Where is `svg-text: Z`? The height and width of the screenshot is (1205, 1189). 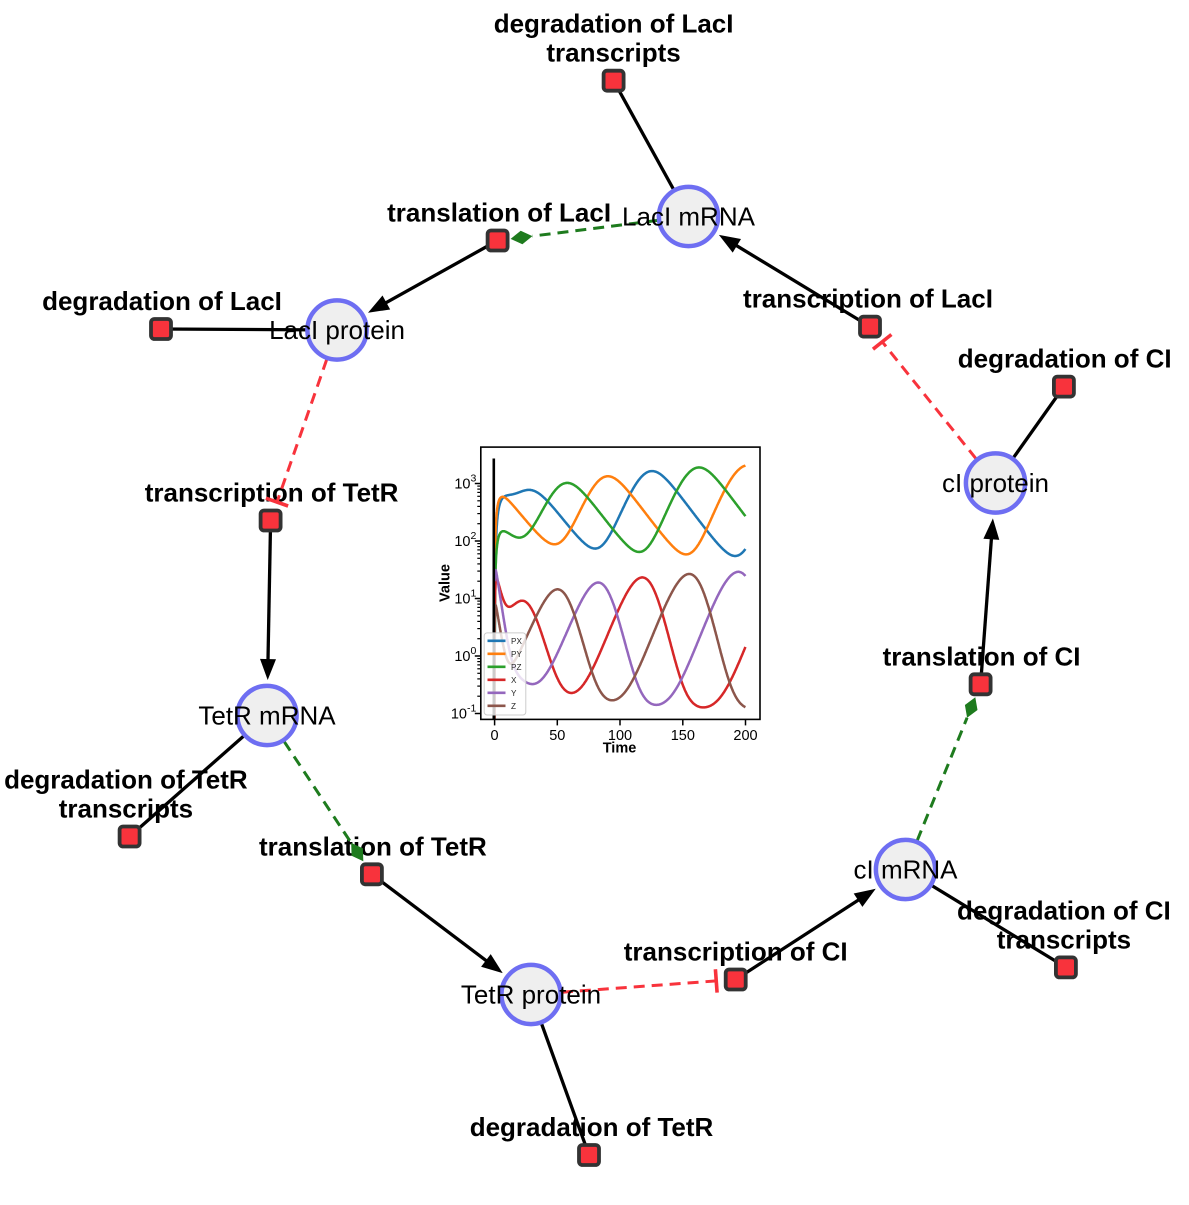
svg-text: Z is located at coordinates (513, 706).